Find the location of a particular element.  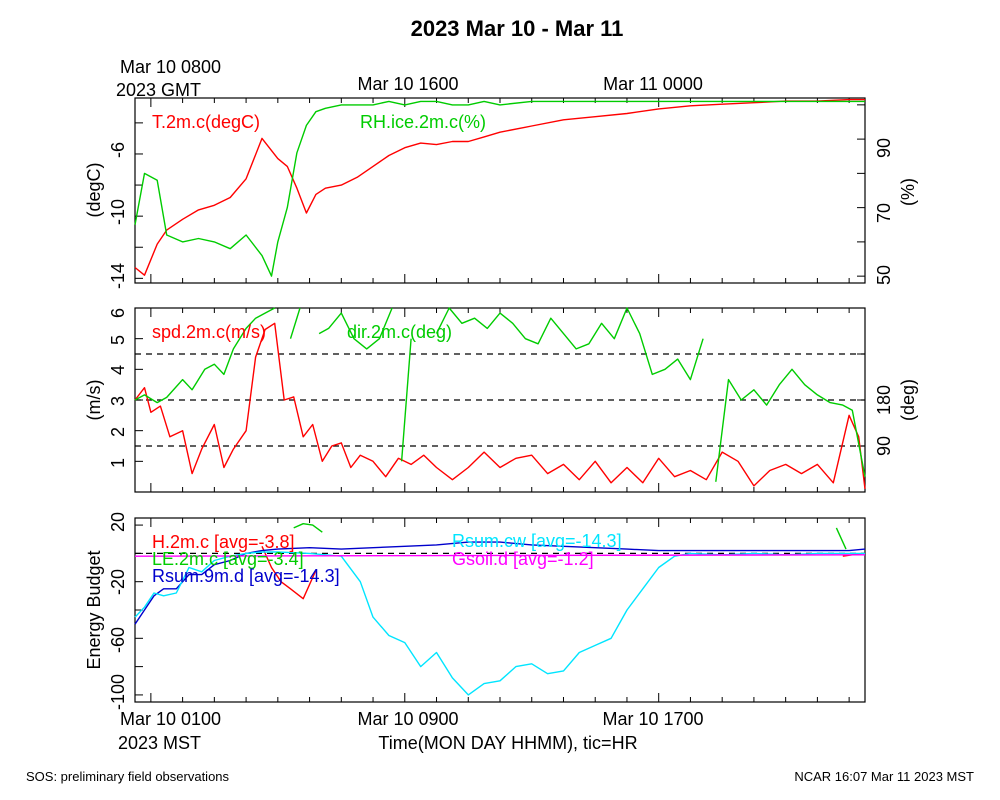

p1-left-tick-3: -14 is located at coordinates (118, 276).